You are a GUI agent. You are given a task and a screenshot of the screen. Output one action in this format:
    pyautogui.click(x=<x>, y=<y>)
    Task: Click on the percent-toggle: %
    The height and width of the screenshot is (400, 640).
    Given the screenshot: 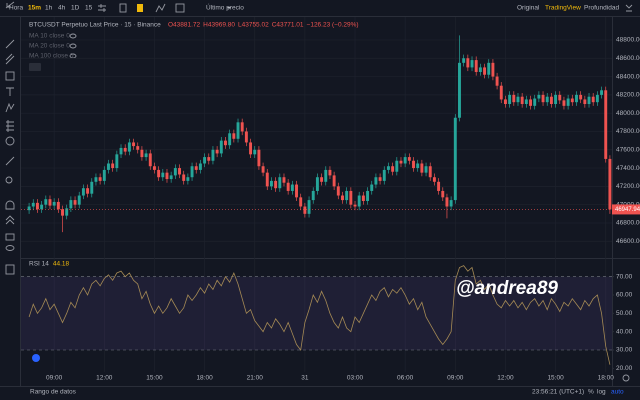 What is the action you would take?
    pyautogui.click(x=591, y=392)
    